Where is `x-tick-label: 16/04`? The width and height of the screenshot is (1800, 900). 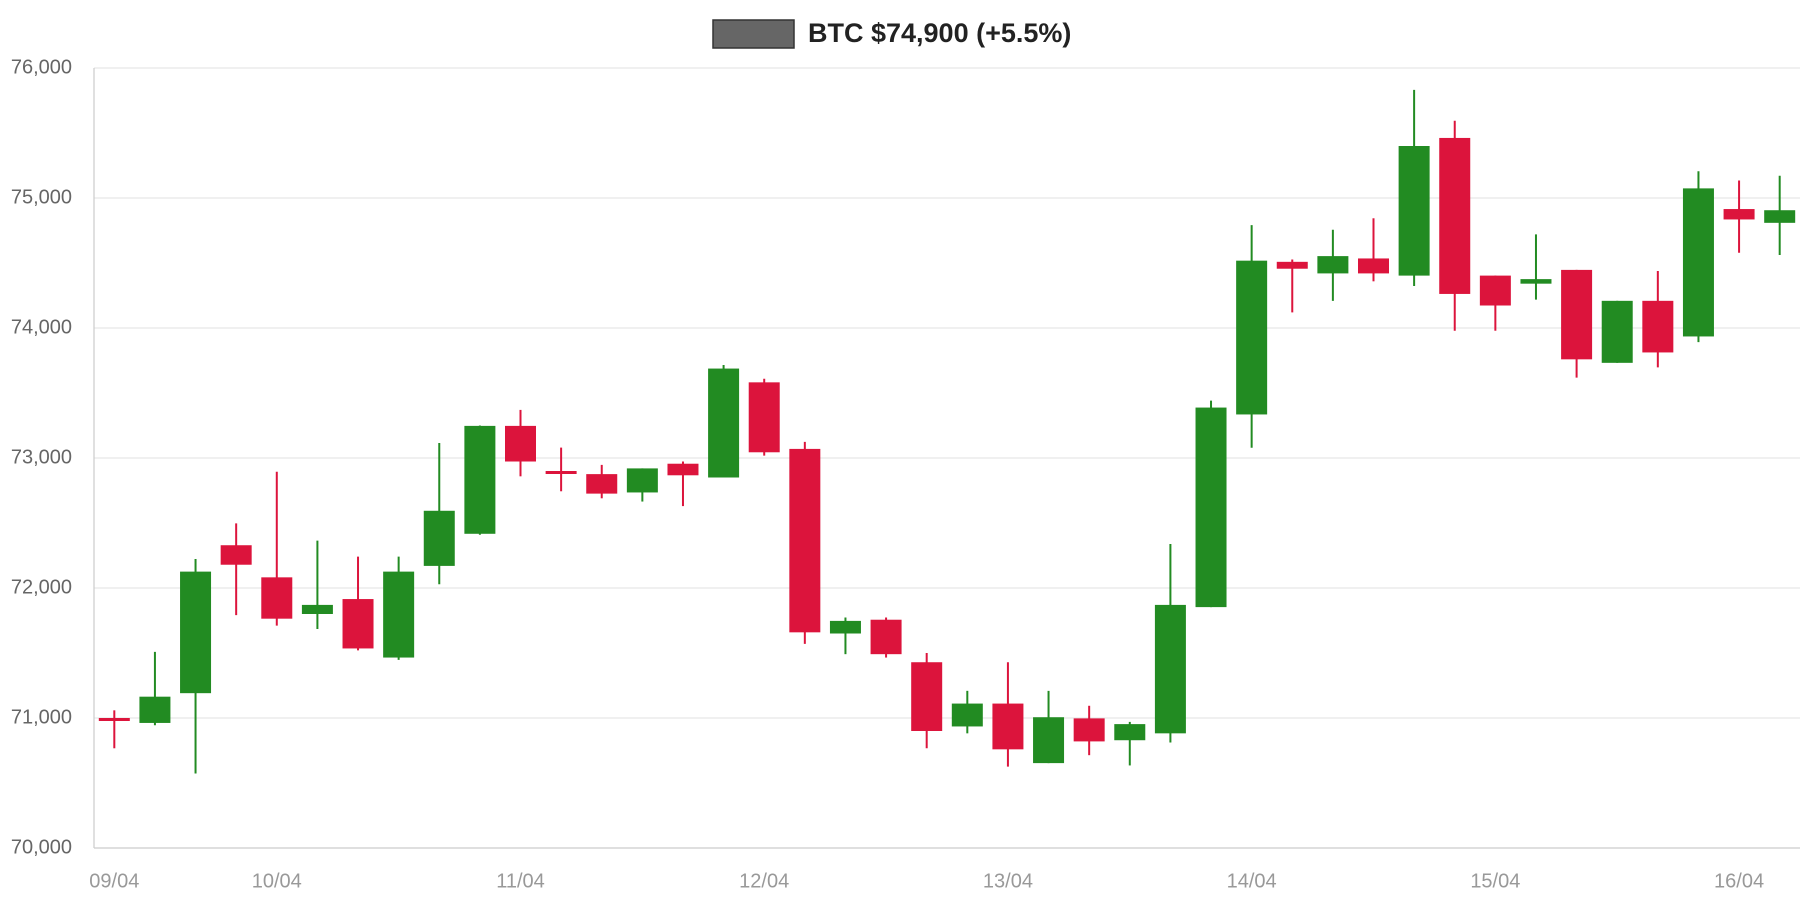
x-tick-label: 16/04 is located at coordinates (1739, 881).